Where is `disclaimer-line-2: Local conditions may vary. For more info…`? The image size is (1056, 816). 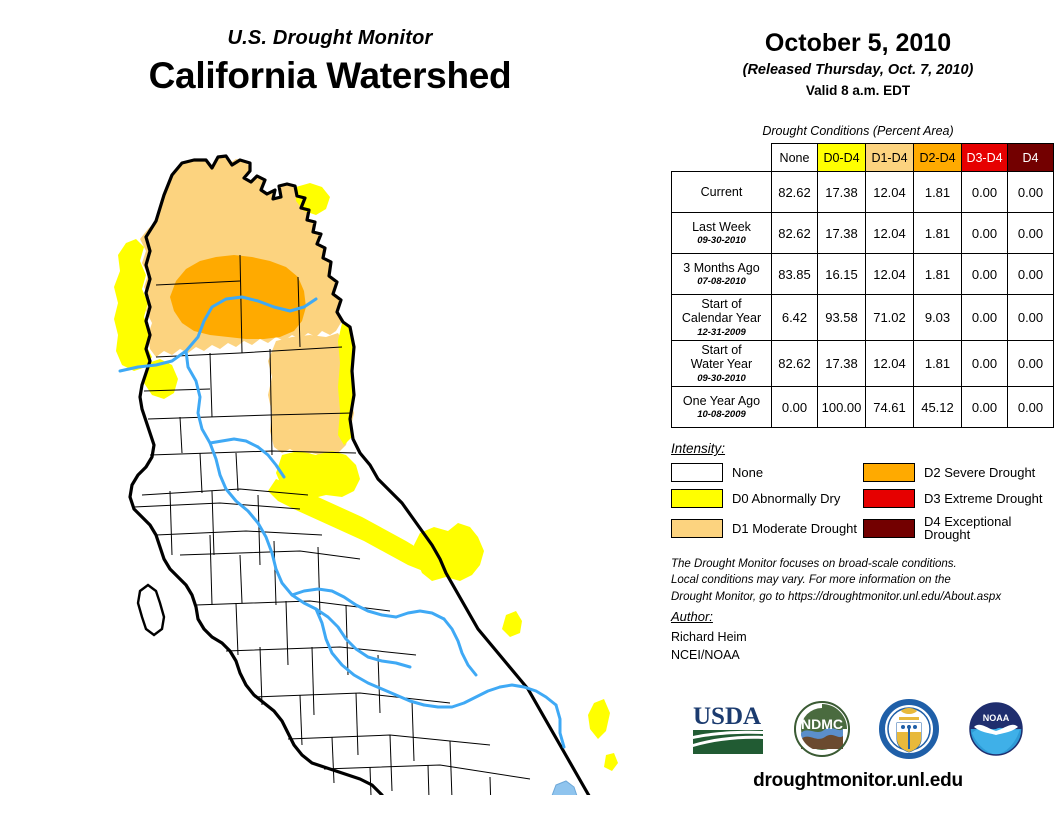
disclaimer-line-2: Local conditions may vary. For more info… is located at coordinates (811, 580).